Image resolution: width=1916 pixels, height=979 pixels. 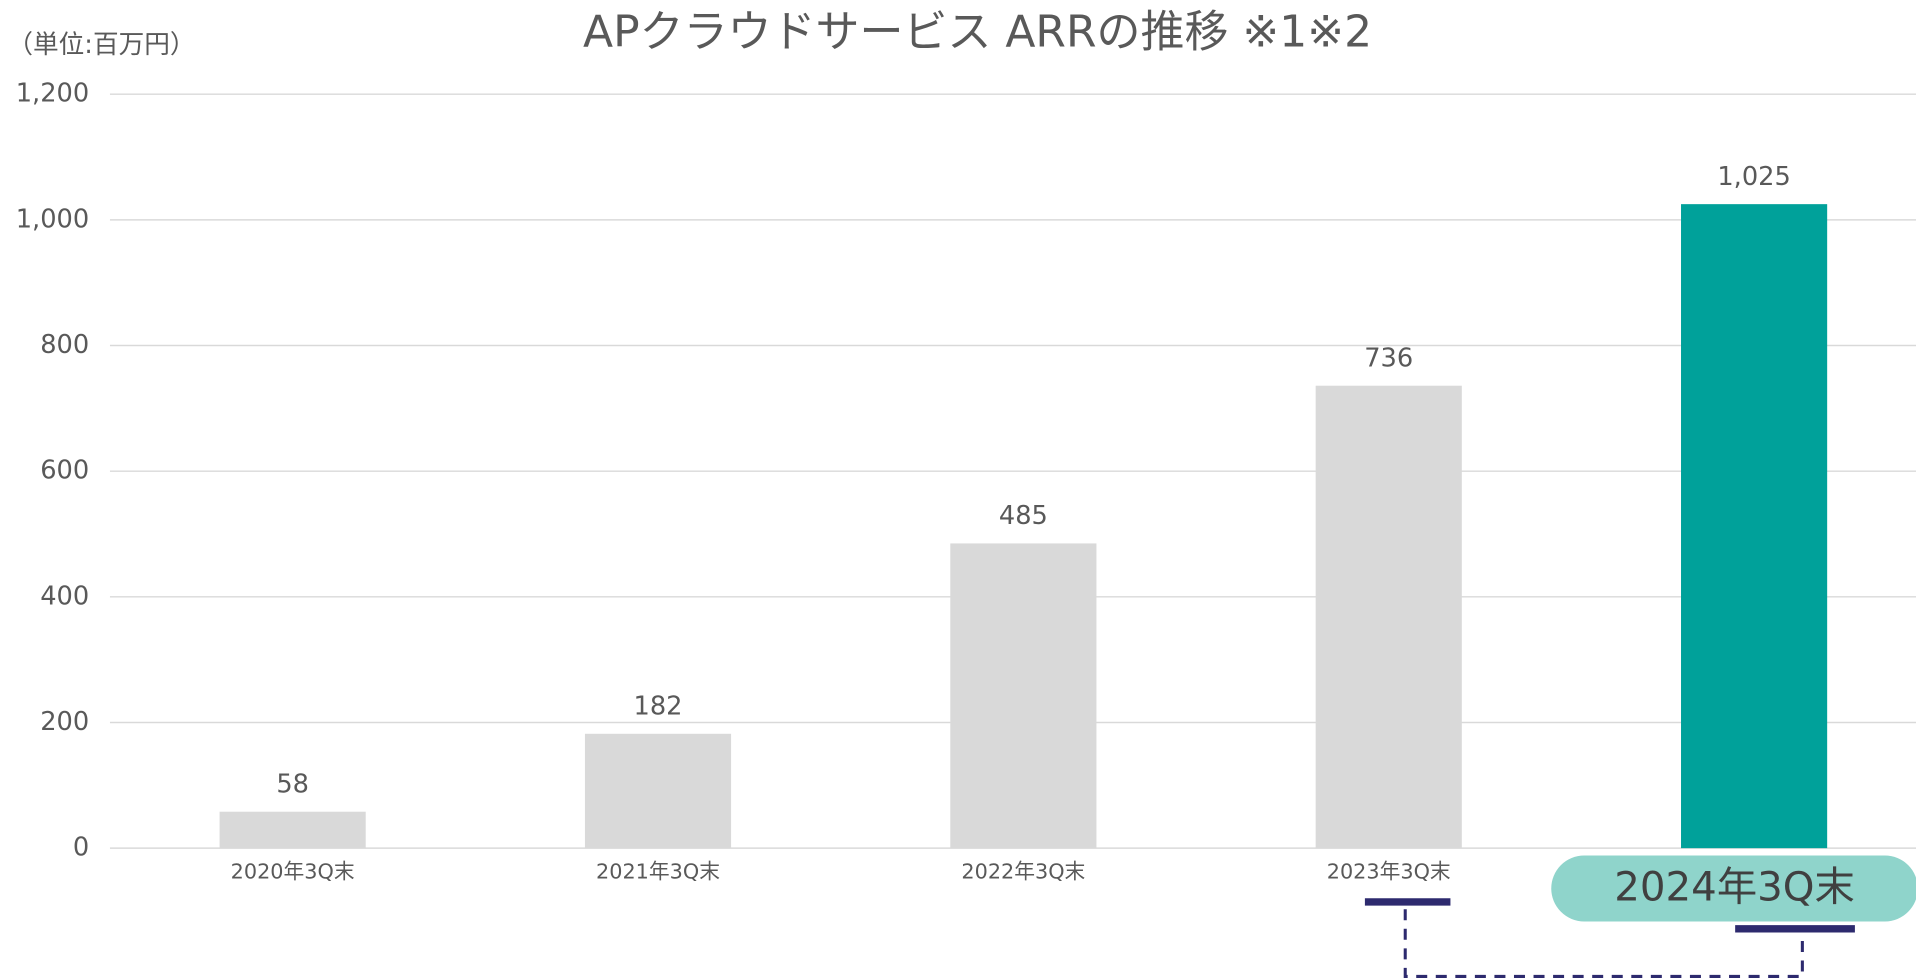 What do you see at coordinates (292, 784) in the screenshot?
I see `value-label: 58` at bounding box center [292, 784].